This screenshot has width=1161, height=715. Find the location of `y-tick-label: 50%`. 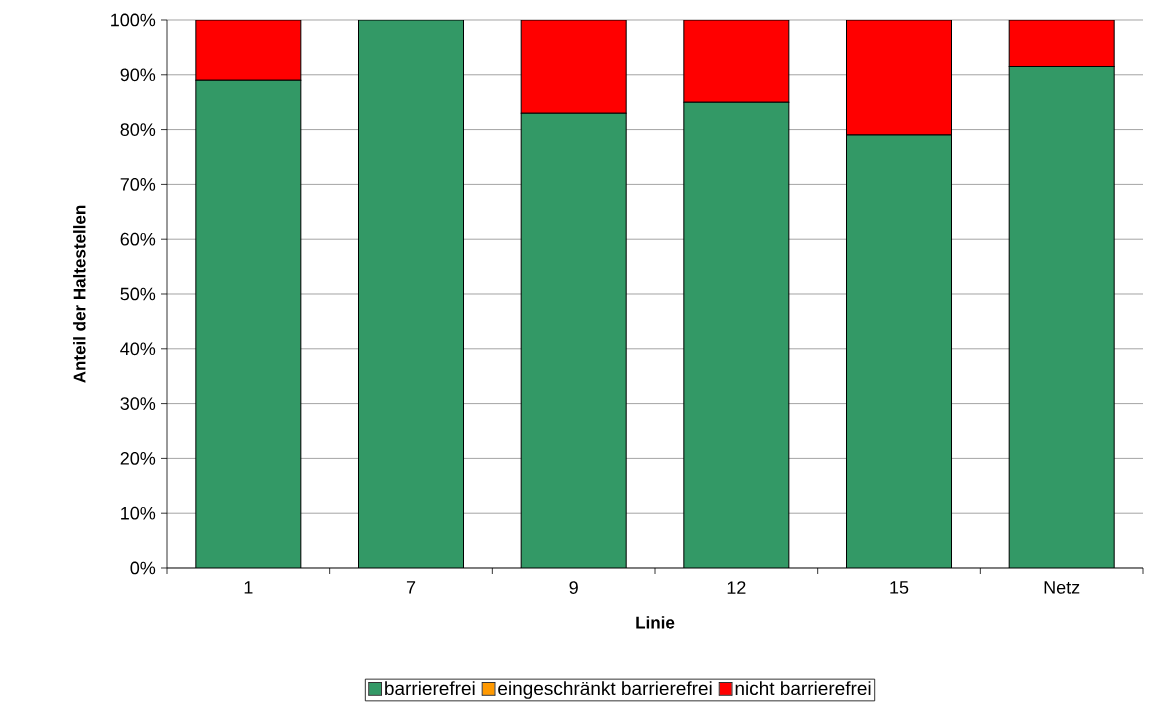

y-tick-label: 50% is located at coordinates (138, 294).